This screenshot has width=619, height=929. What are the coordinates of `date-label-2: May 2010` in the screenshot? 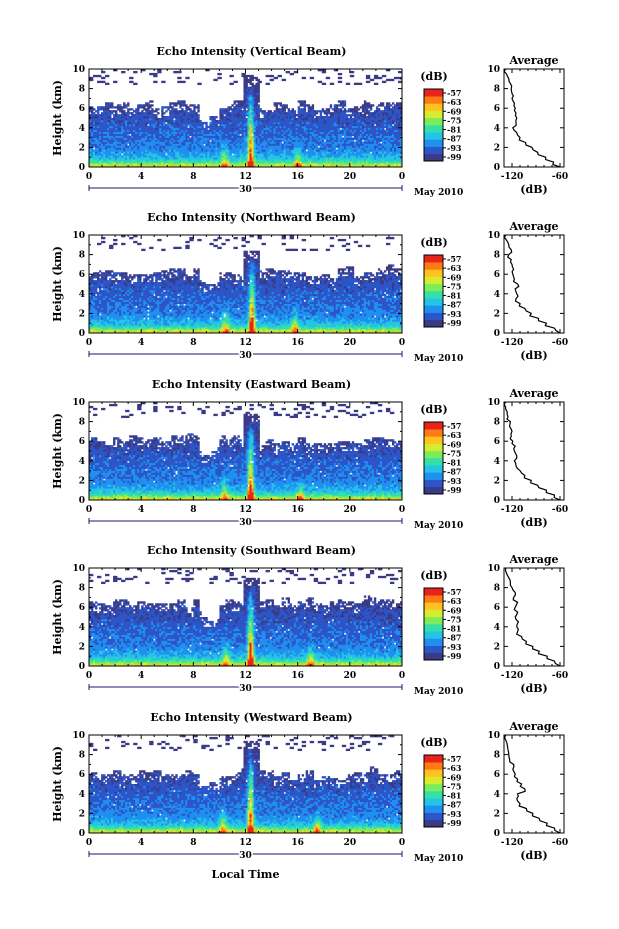 It's located at (438, 526).